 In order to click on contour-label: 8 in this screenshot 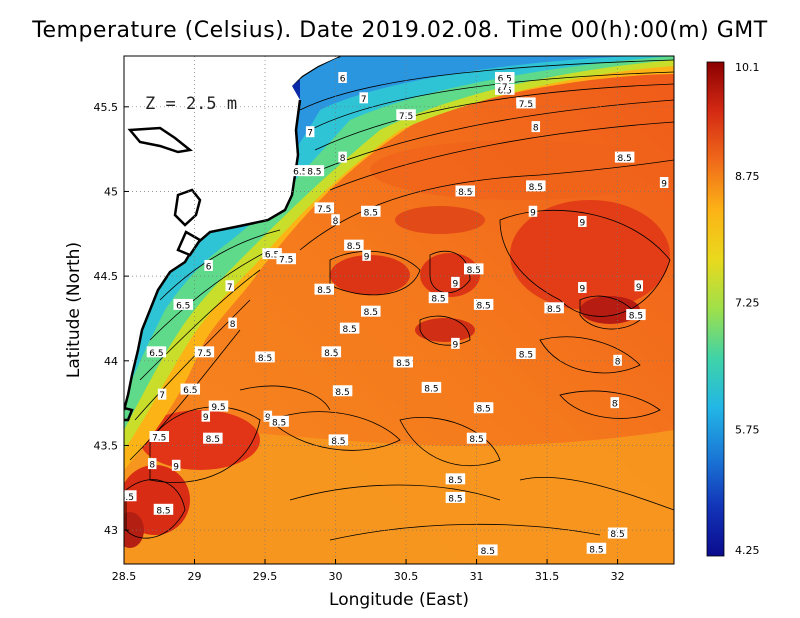, I will do `click(342, 157)`.